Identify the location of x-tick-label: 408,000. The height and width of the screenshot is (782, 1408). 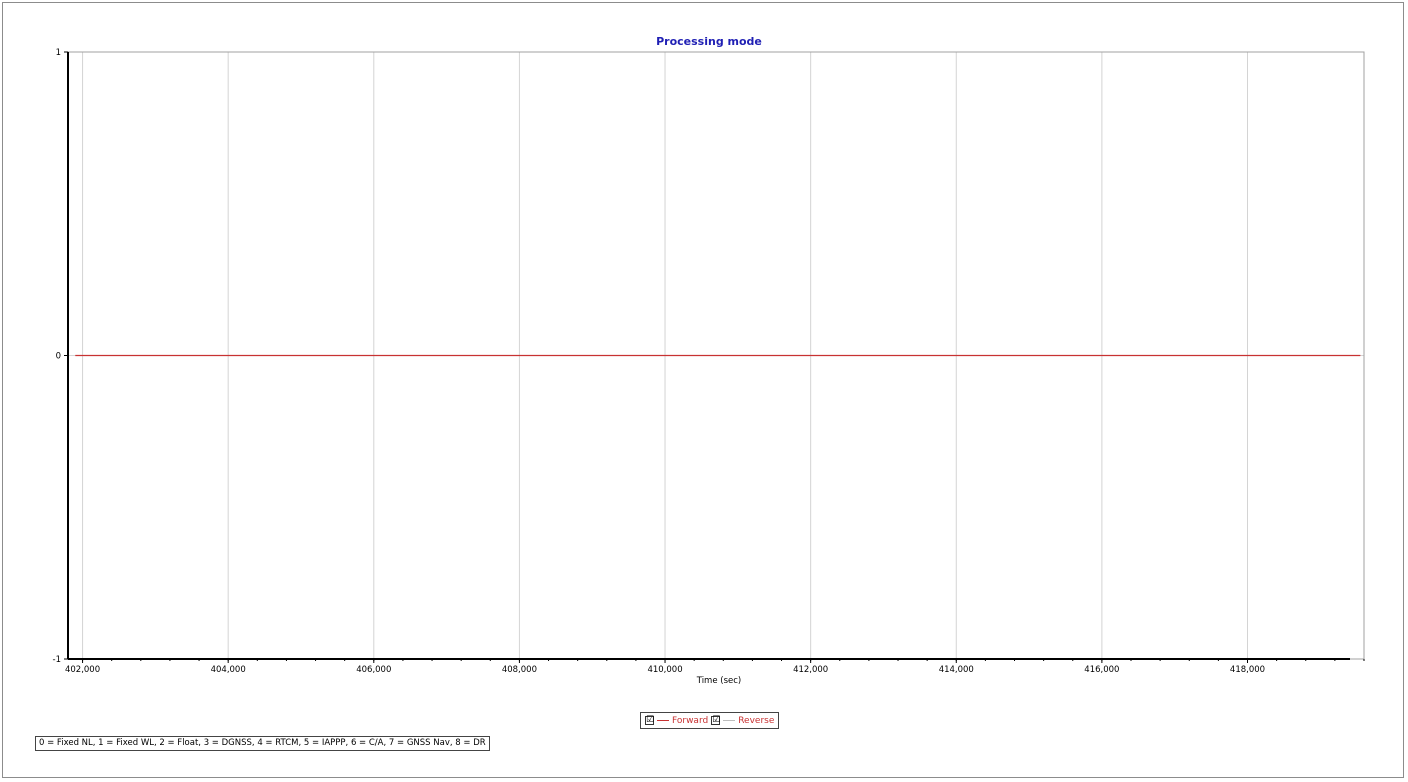
(519, 670).